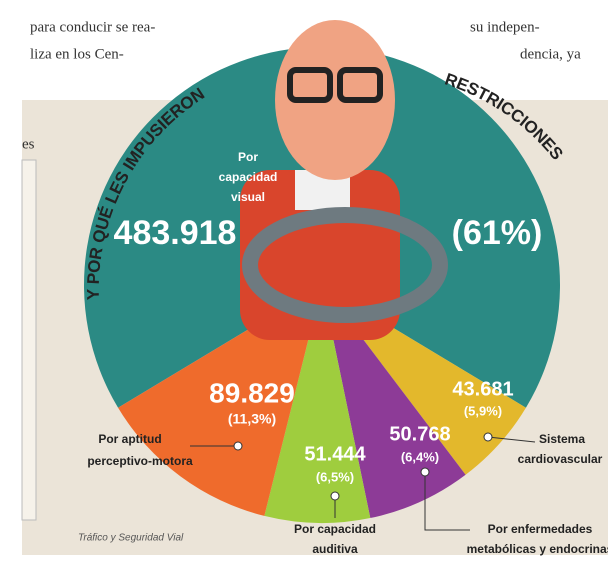  Describe the element at coordinates (129, 439) in the screenshot. I see `category-label: Por aptitud` at that location.